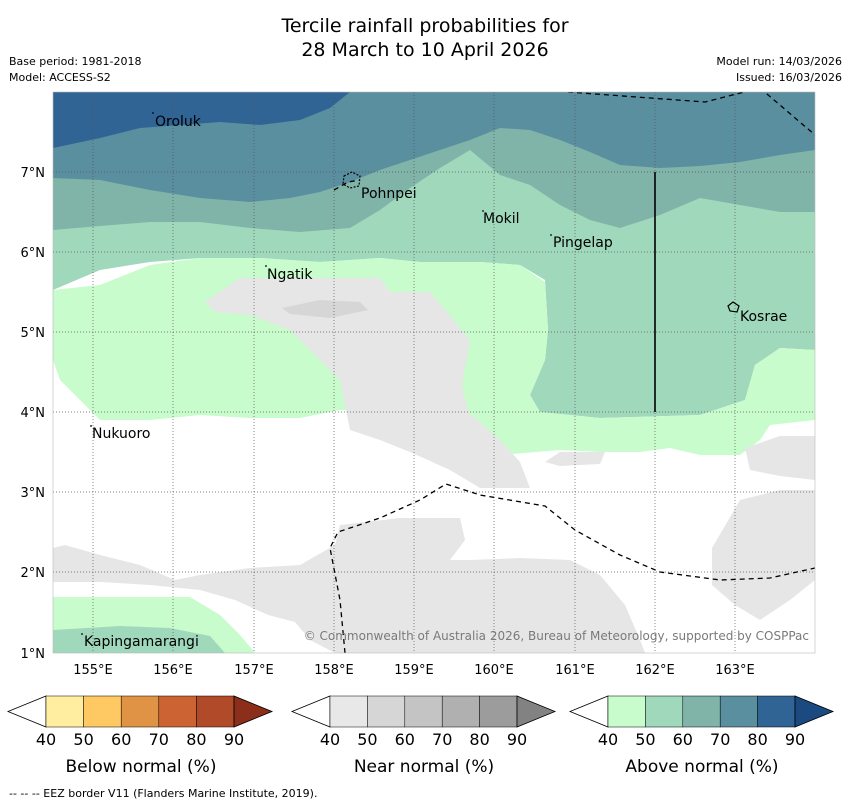 This screenshot has height=804, width=850. What do you see at coordinates (720, 739) in the screenshot?
I see `above-colorbar-tick-label: 70` at bounding box center [720, 739].